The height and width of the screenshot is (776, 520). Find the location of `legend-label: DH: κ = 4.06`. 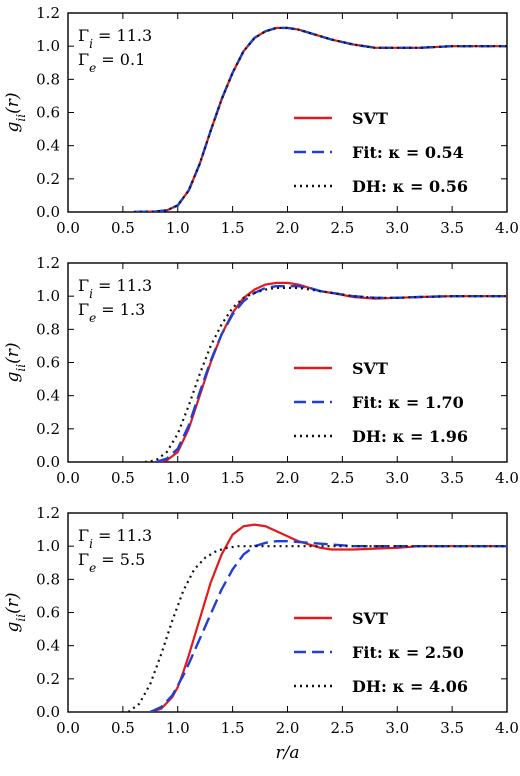

legend-label: DH: κ = 4.06 is located at coordinates (410, 686).